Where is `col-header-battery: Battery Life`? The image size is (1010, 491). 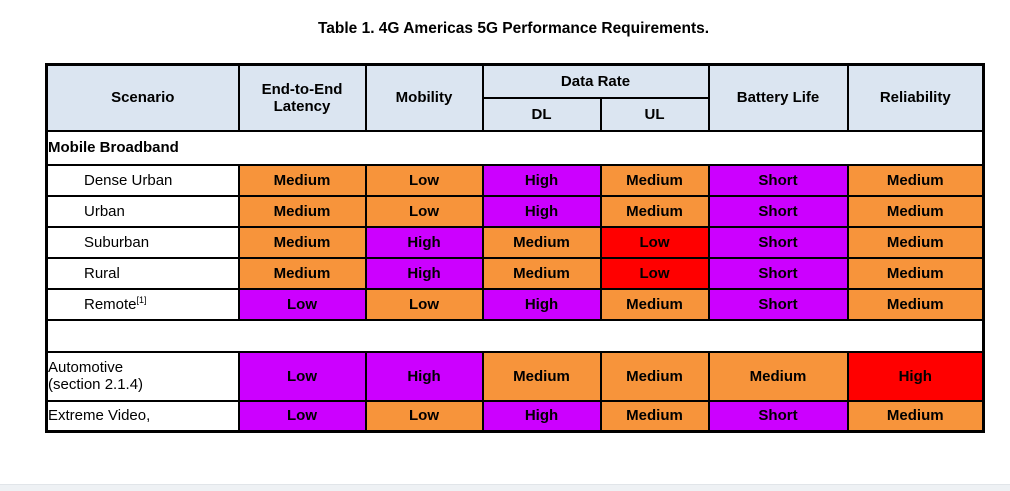
col-header-battery: Battery Life is located at coordinates (778, 97).